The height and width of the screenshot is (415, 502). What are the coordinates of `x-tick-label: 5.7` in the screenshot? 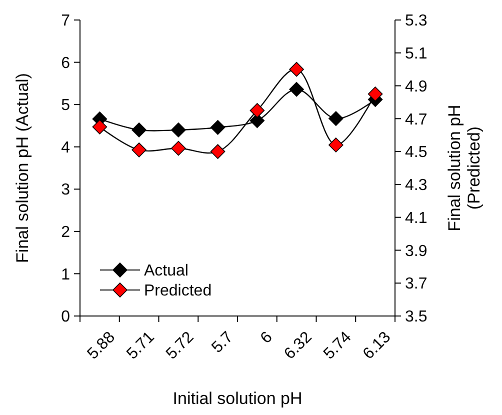 It's located at (222, 342).